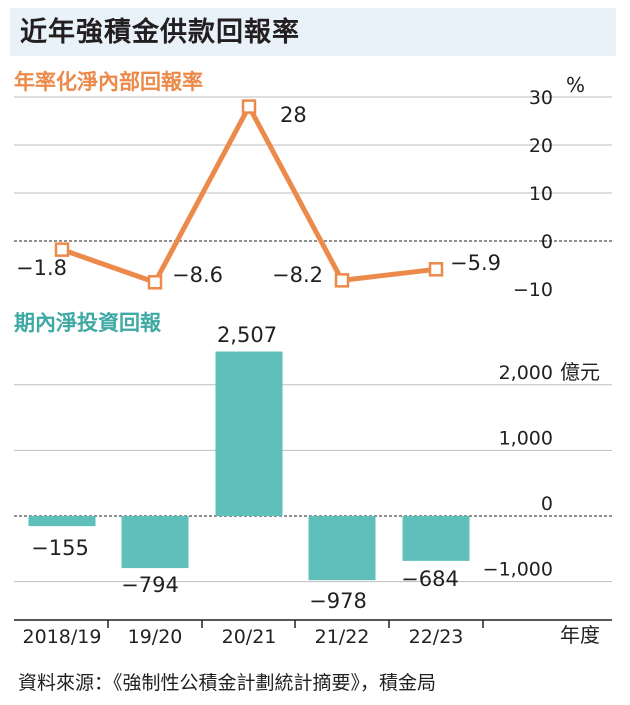 The image size is (630, 705). I want to click on bar-chart-title: 期內淨投資回報, so click(88, 323).